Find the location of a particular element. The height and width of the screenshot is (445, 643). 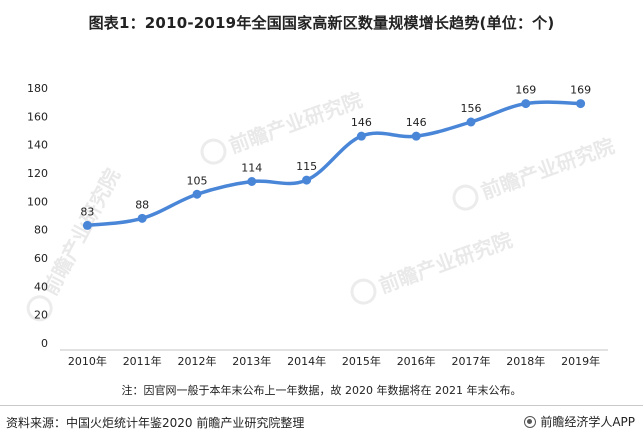

x-tick-label: 2015年 is located at coordinates (361, 361).